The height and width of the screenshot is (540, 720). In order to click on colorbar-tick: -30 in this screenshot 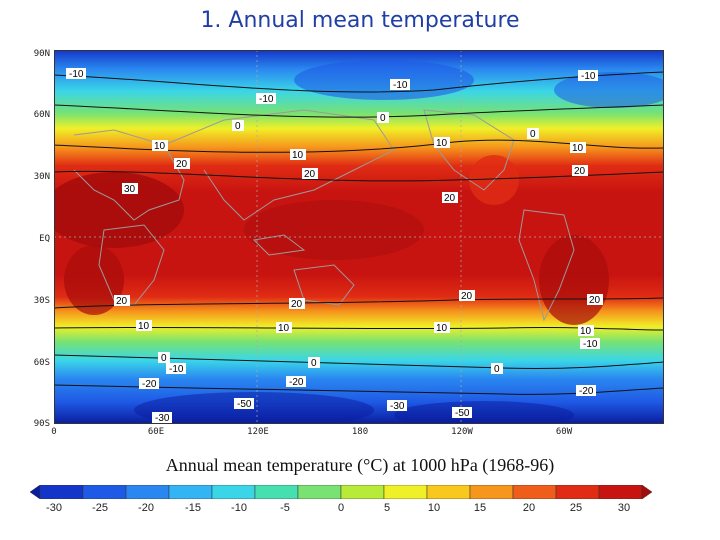, I will do `click(54, 508)`.